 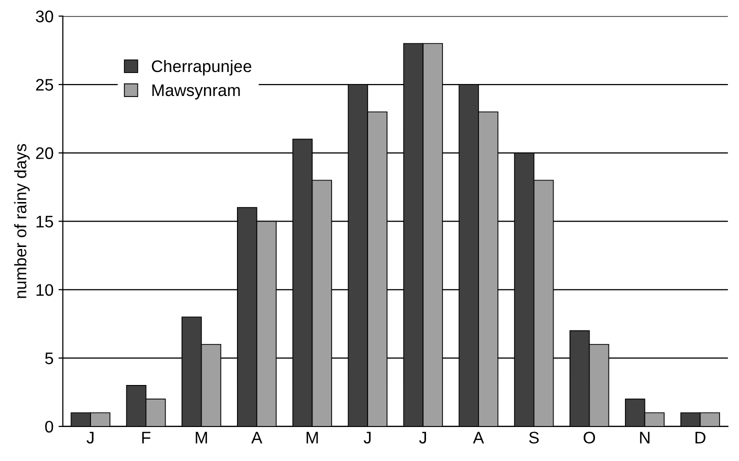 I want to click on y-tick-label: 5, so click(x=49, y=358).